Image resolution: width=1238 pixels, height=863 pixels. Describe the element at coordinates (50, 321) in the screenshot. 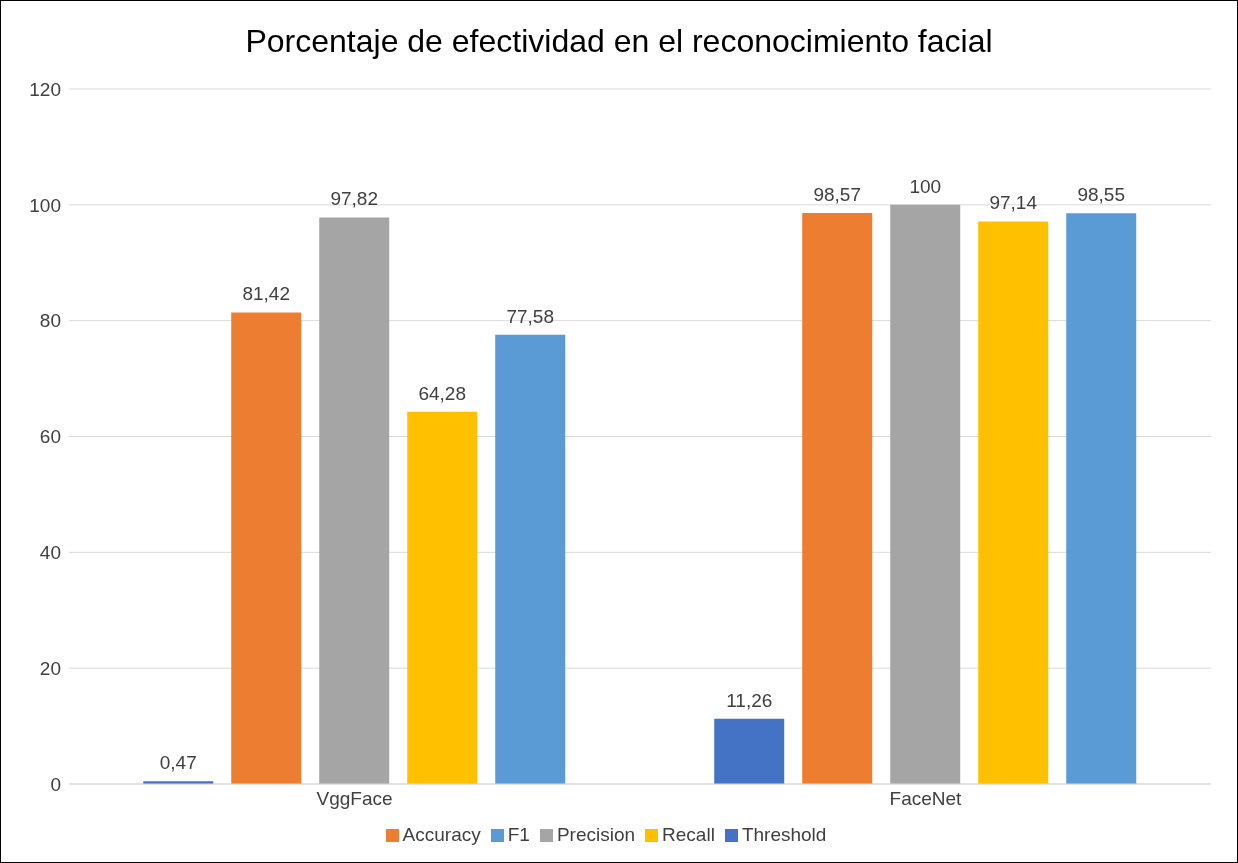

I see `y-tick-label: 80` at that location.